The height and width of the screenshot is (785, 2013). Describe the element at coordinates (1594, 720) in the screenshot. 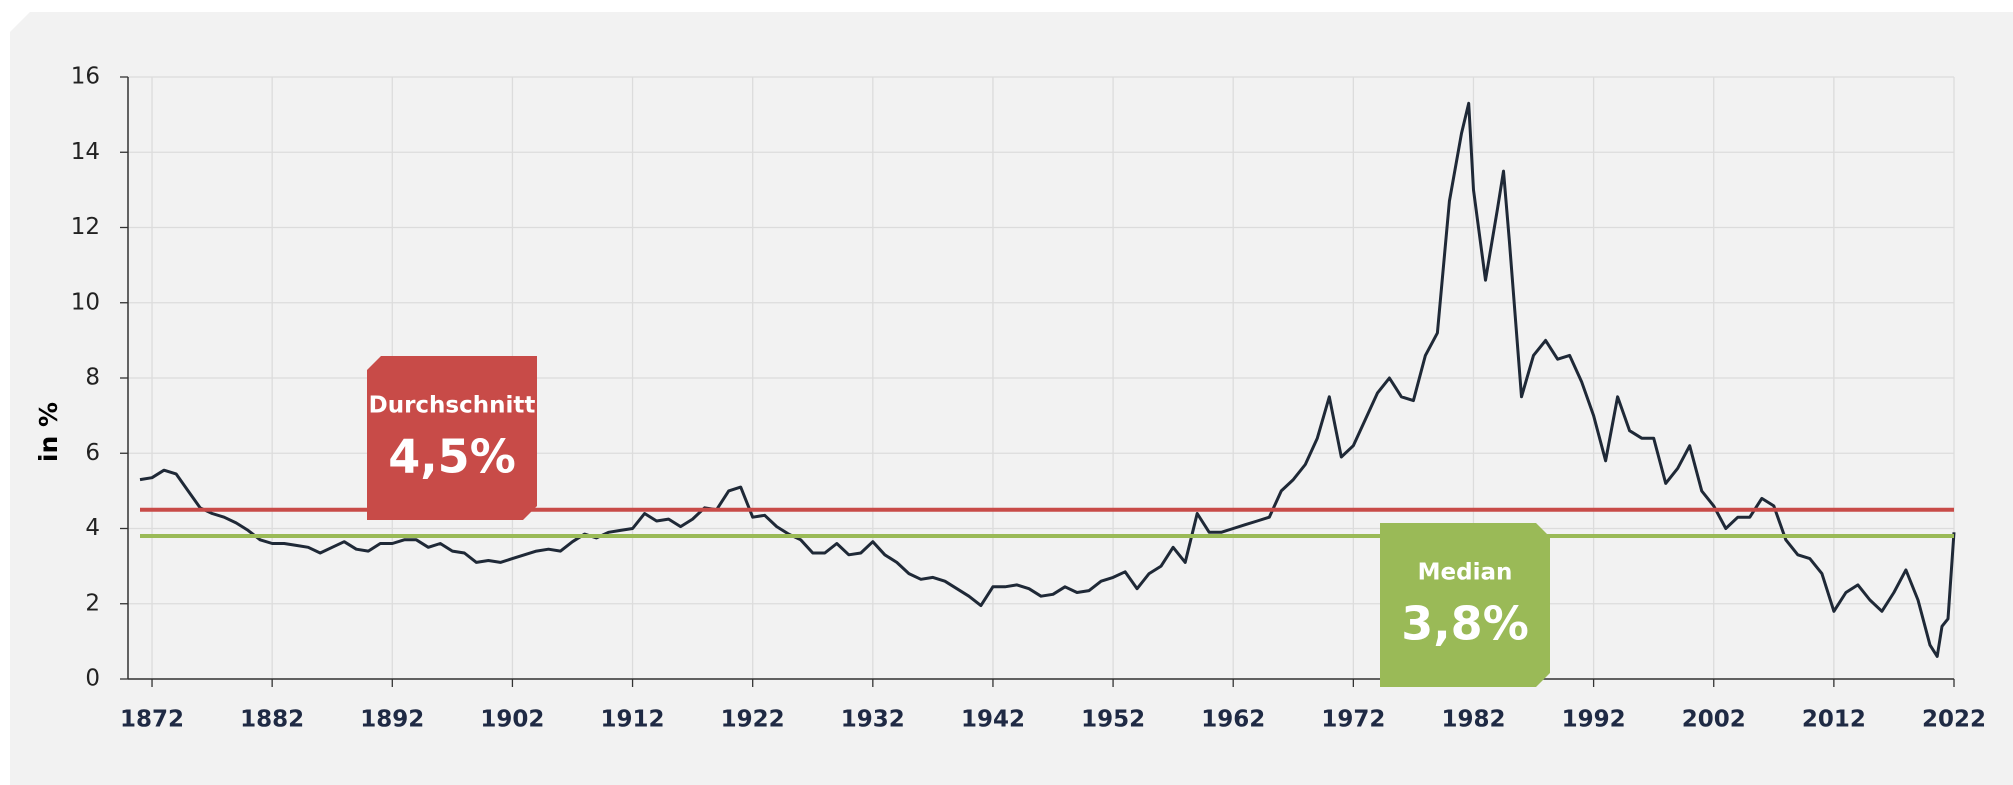

I see `x-tick-label: 1992` at that location.